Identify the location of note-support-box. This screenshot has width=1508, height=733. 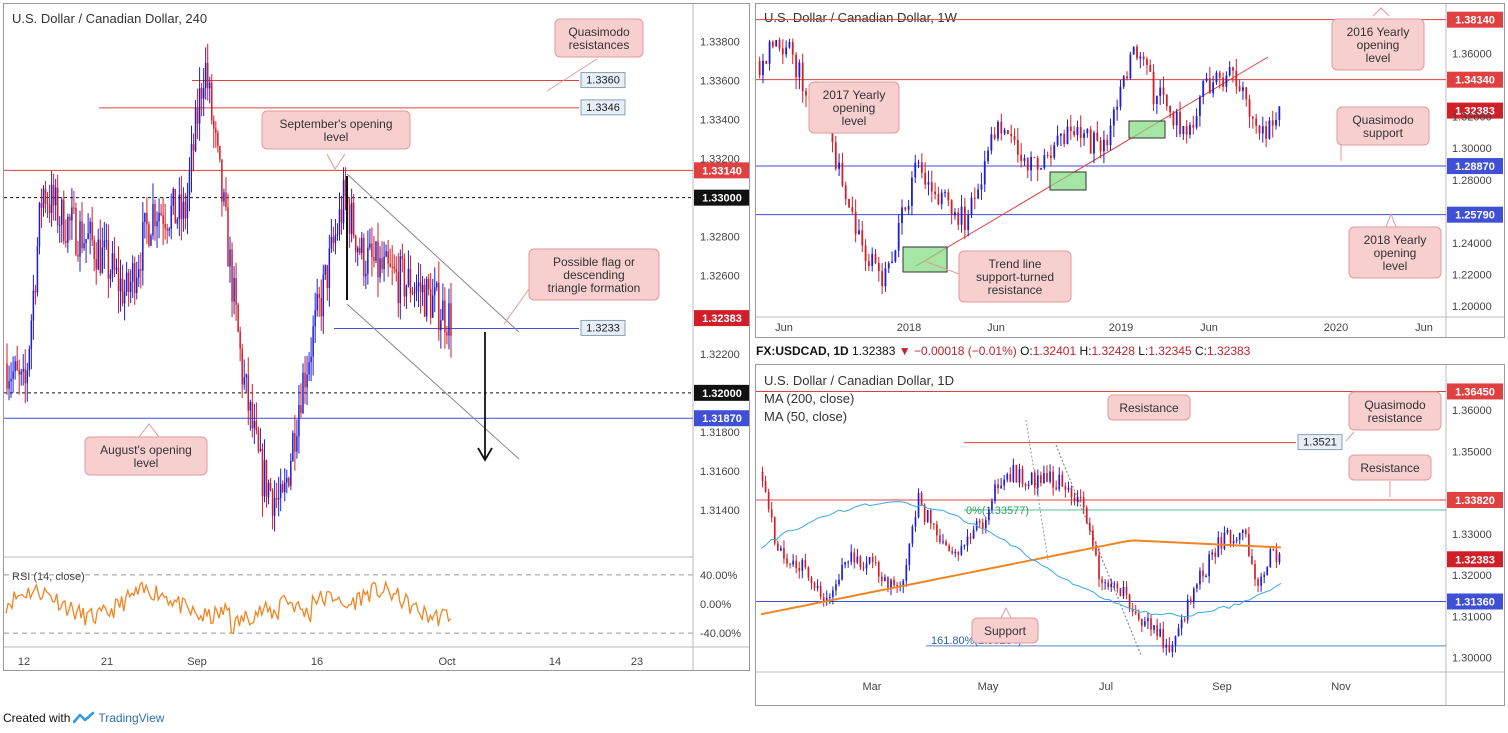
(1005, 630).